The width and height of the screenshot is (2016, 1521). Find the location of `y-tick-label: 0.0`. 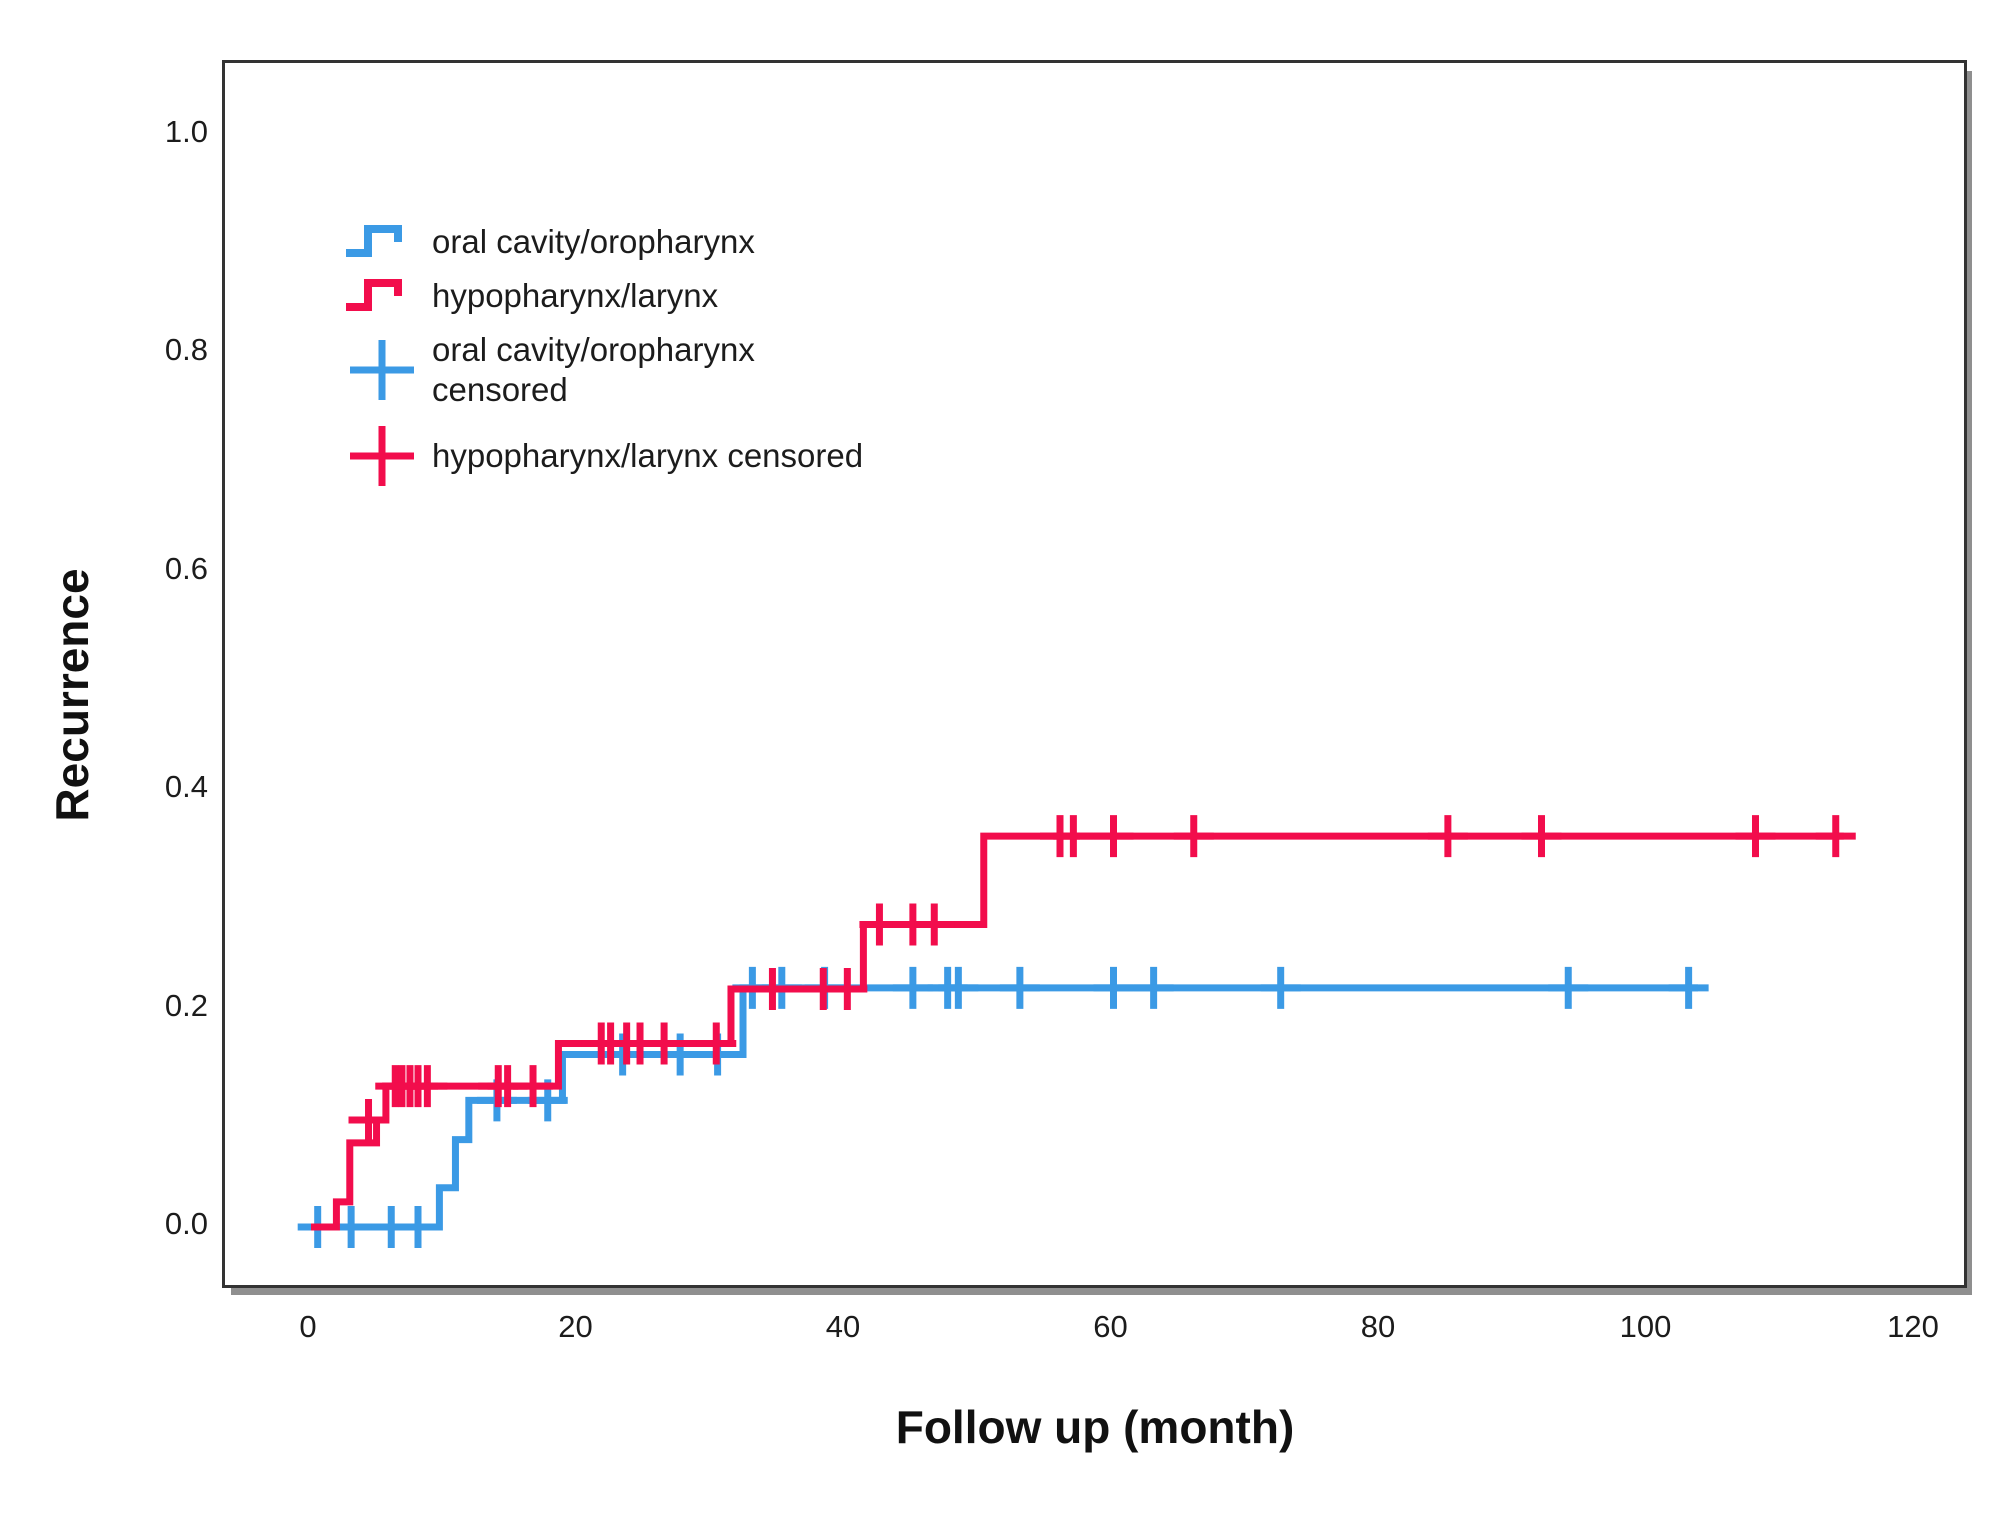

y-tick-label: 0.0 is located at coordinates (186, 1223).